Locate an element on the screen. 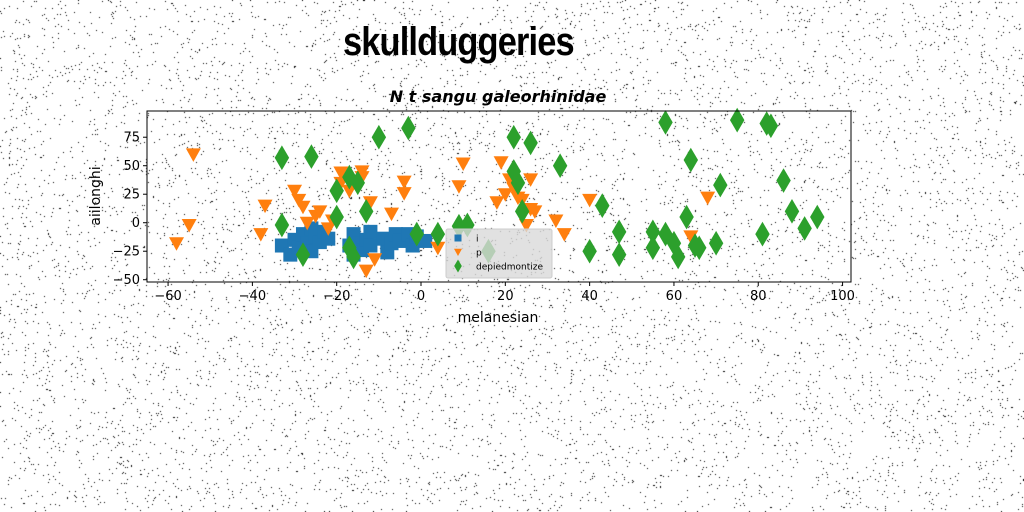 This screenshot has width=1024, height=512. y-tick-label: 0 is located at coordinates (136, 223).